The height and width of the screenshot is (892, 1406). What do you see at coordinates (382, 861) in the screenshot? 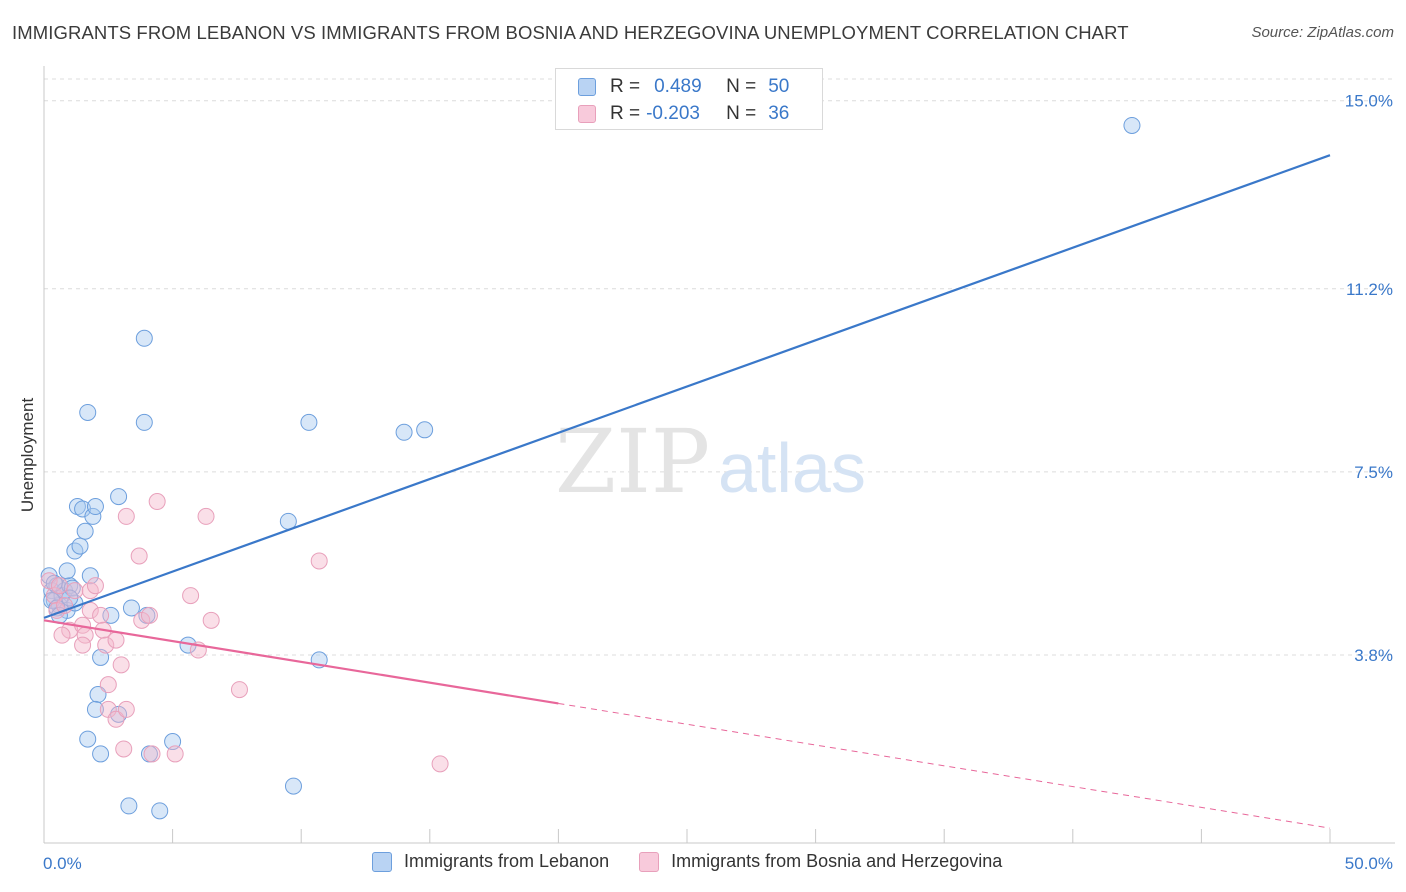
I see `series-swatch-lebanon` at bounding box center [382, 861].